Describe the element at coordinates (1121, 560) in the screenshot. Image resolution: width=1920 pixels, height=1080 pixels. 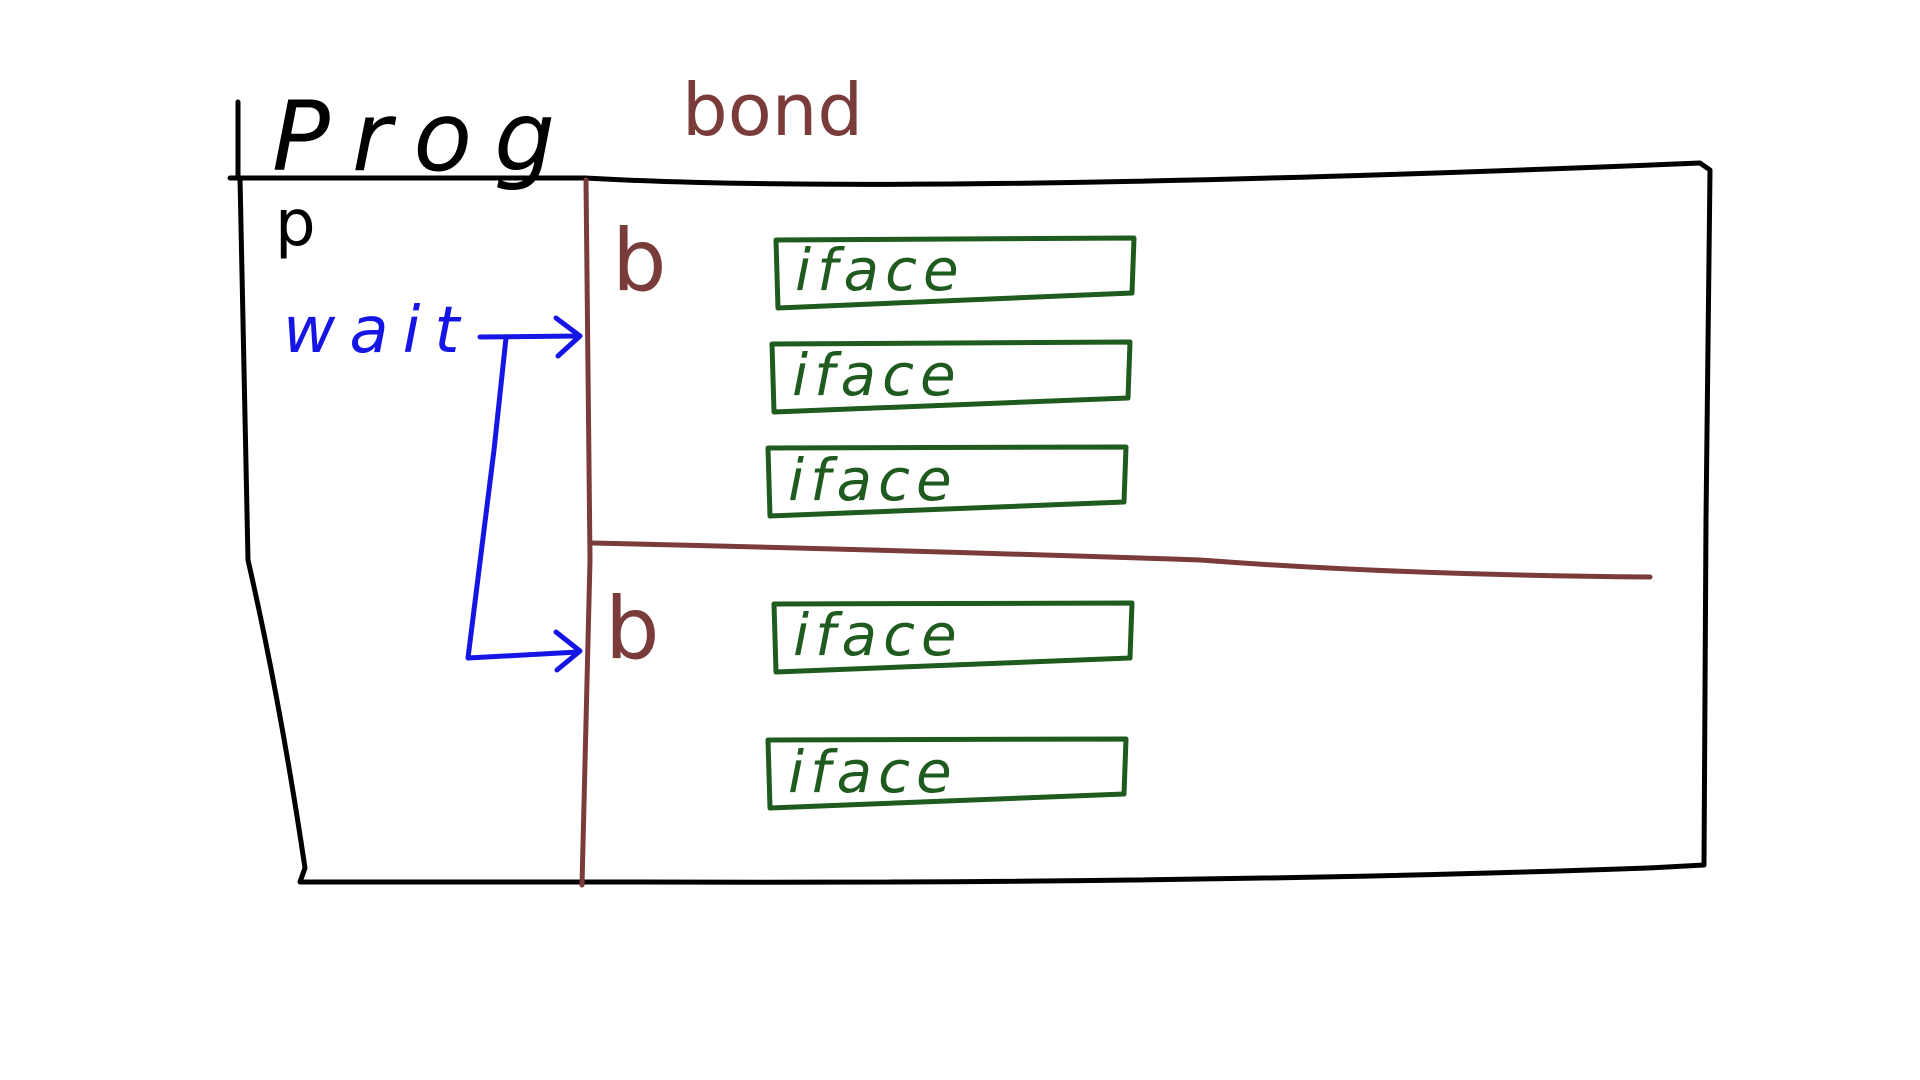
I see `bond-divider-horizontal` at that location.